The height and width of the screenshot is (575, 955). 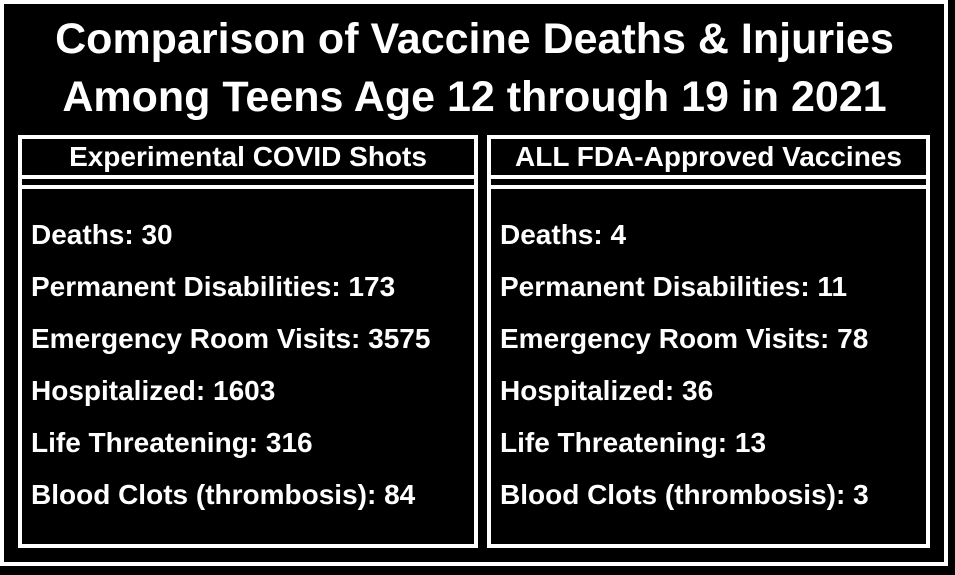 What do you see at coordinates (633, 442) in the screenshot?
I see `stat-row-life-threatening: Life Threatening: 13` at bounding box center [633, 442].